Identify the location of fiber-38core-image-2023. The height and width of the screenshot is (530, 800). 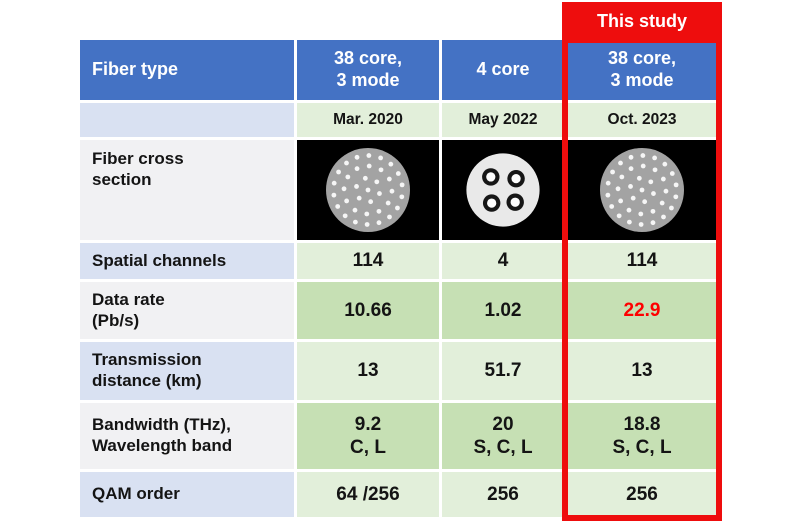
(642, 190).